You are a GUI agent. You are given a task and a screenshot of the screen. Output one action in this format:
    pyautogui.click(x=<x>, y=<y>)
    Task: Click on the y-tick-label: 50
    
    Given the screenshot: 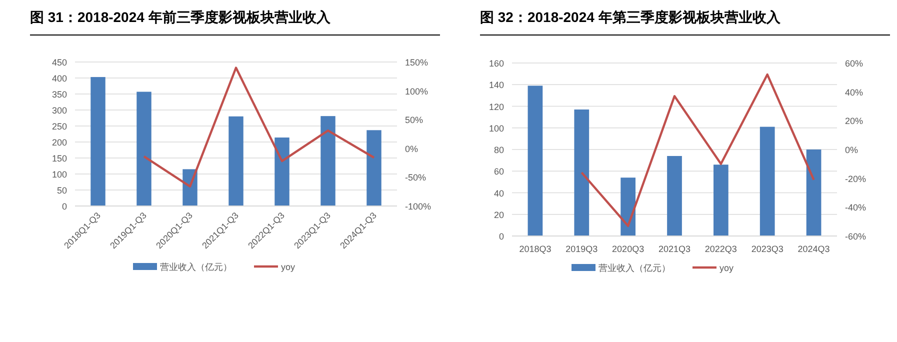 What is the action you would take?
    pyautogui.click(x=61, y=191)
    